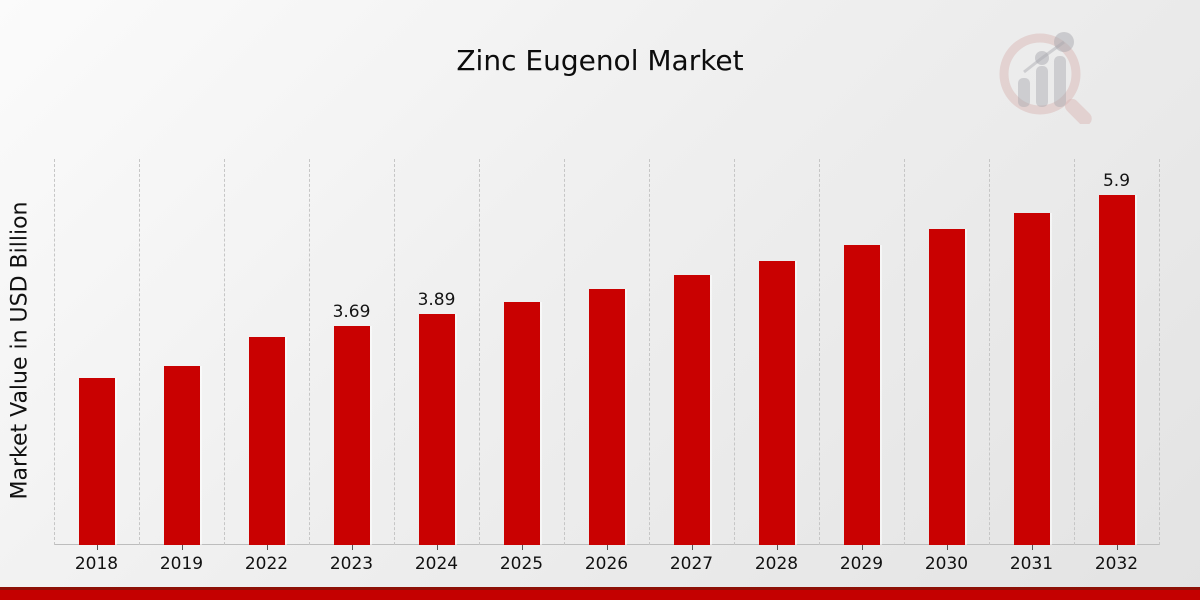  Describe the element at coordinates (776, 564) in the screenshot. I see `x-axis-label-2028: 2028` at that location.